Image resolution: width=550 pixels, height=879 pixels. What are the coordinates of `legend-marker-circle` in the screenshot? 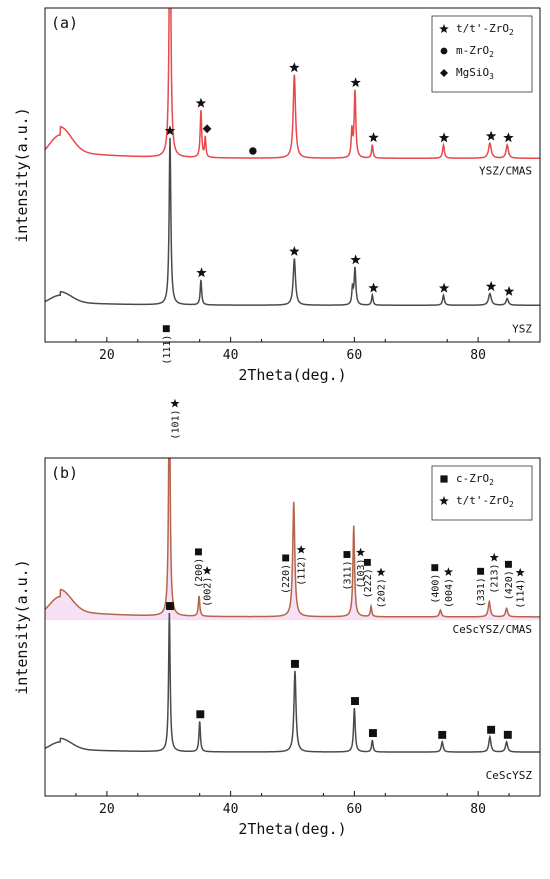 It's located at (444, 51).